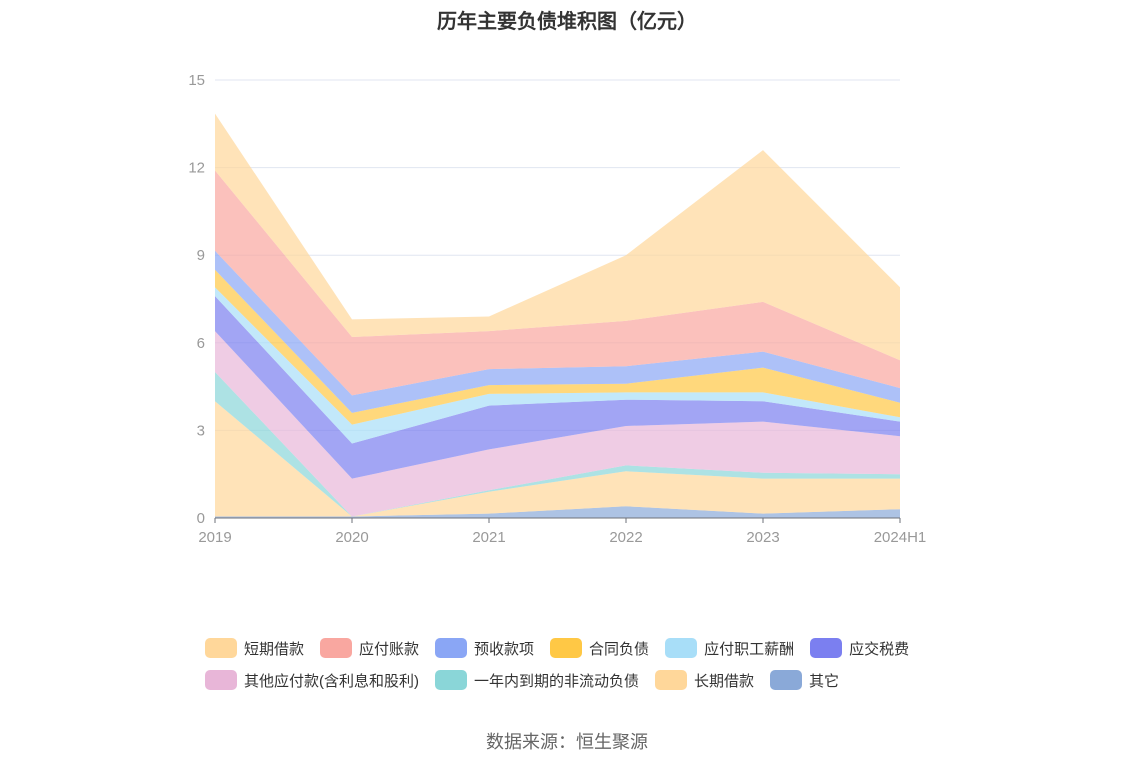  I want to click on legend-label: 短期借款, so click(274, 649).